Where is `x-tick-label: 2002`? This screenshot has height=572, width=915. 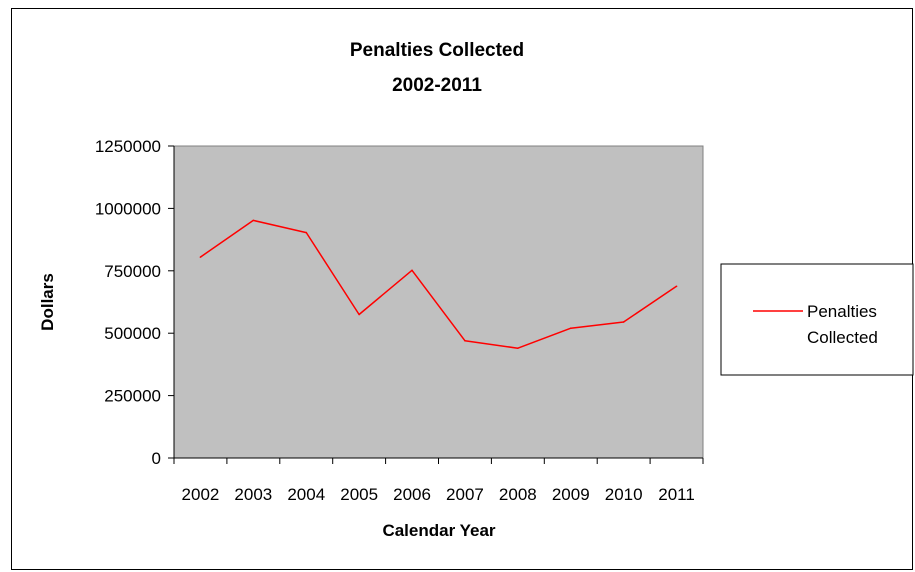 x-tick-label: 2002 is located at coordinates (201, 494).